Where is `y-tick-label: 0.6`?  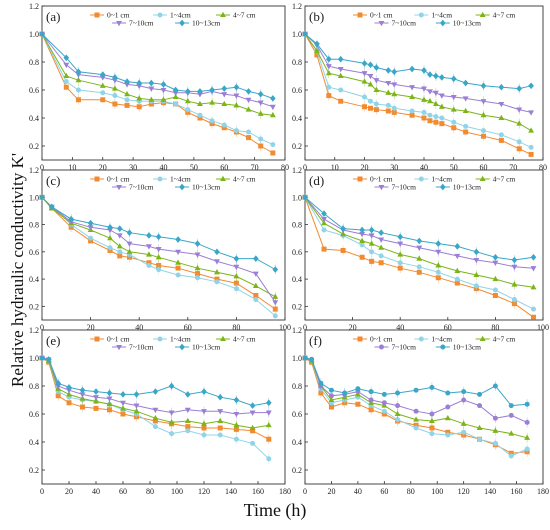
y-tick-label: 0.6 is located at coordinates (297, 414).